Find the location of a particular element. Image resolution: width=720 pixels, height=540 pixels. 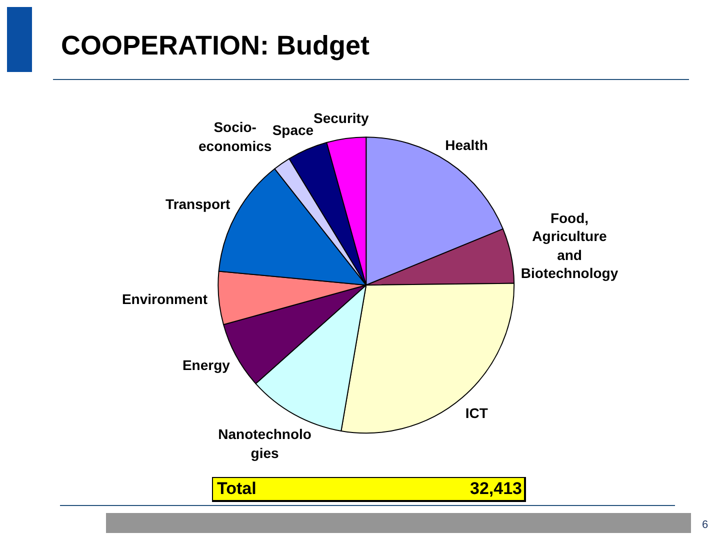

slice-label: Transport is located at coordinates (198, 204).